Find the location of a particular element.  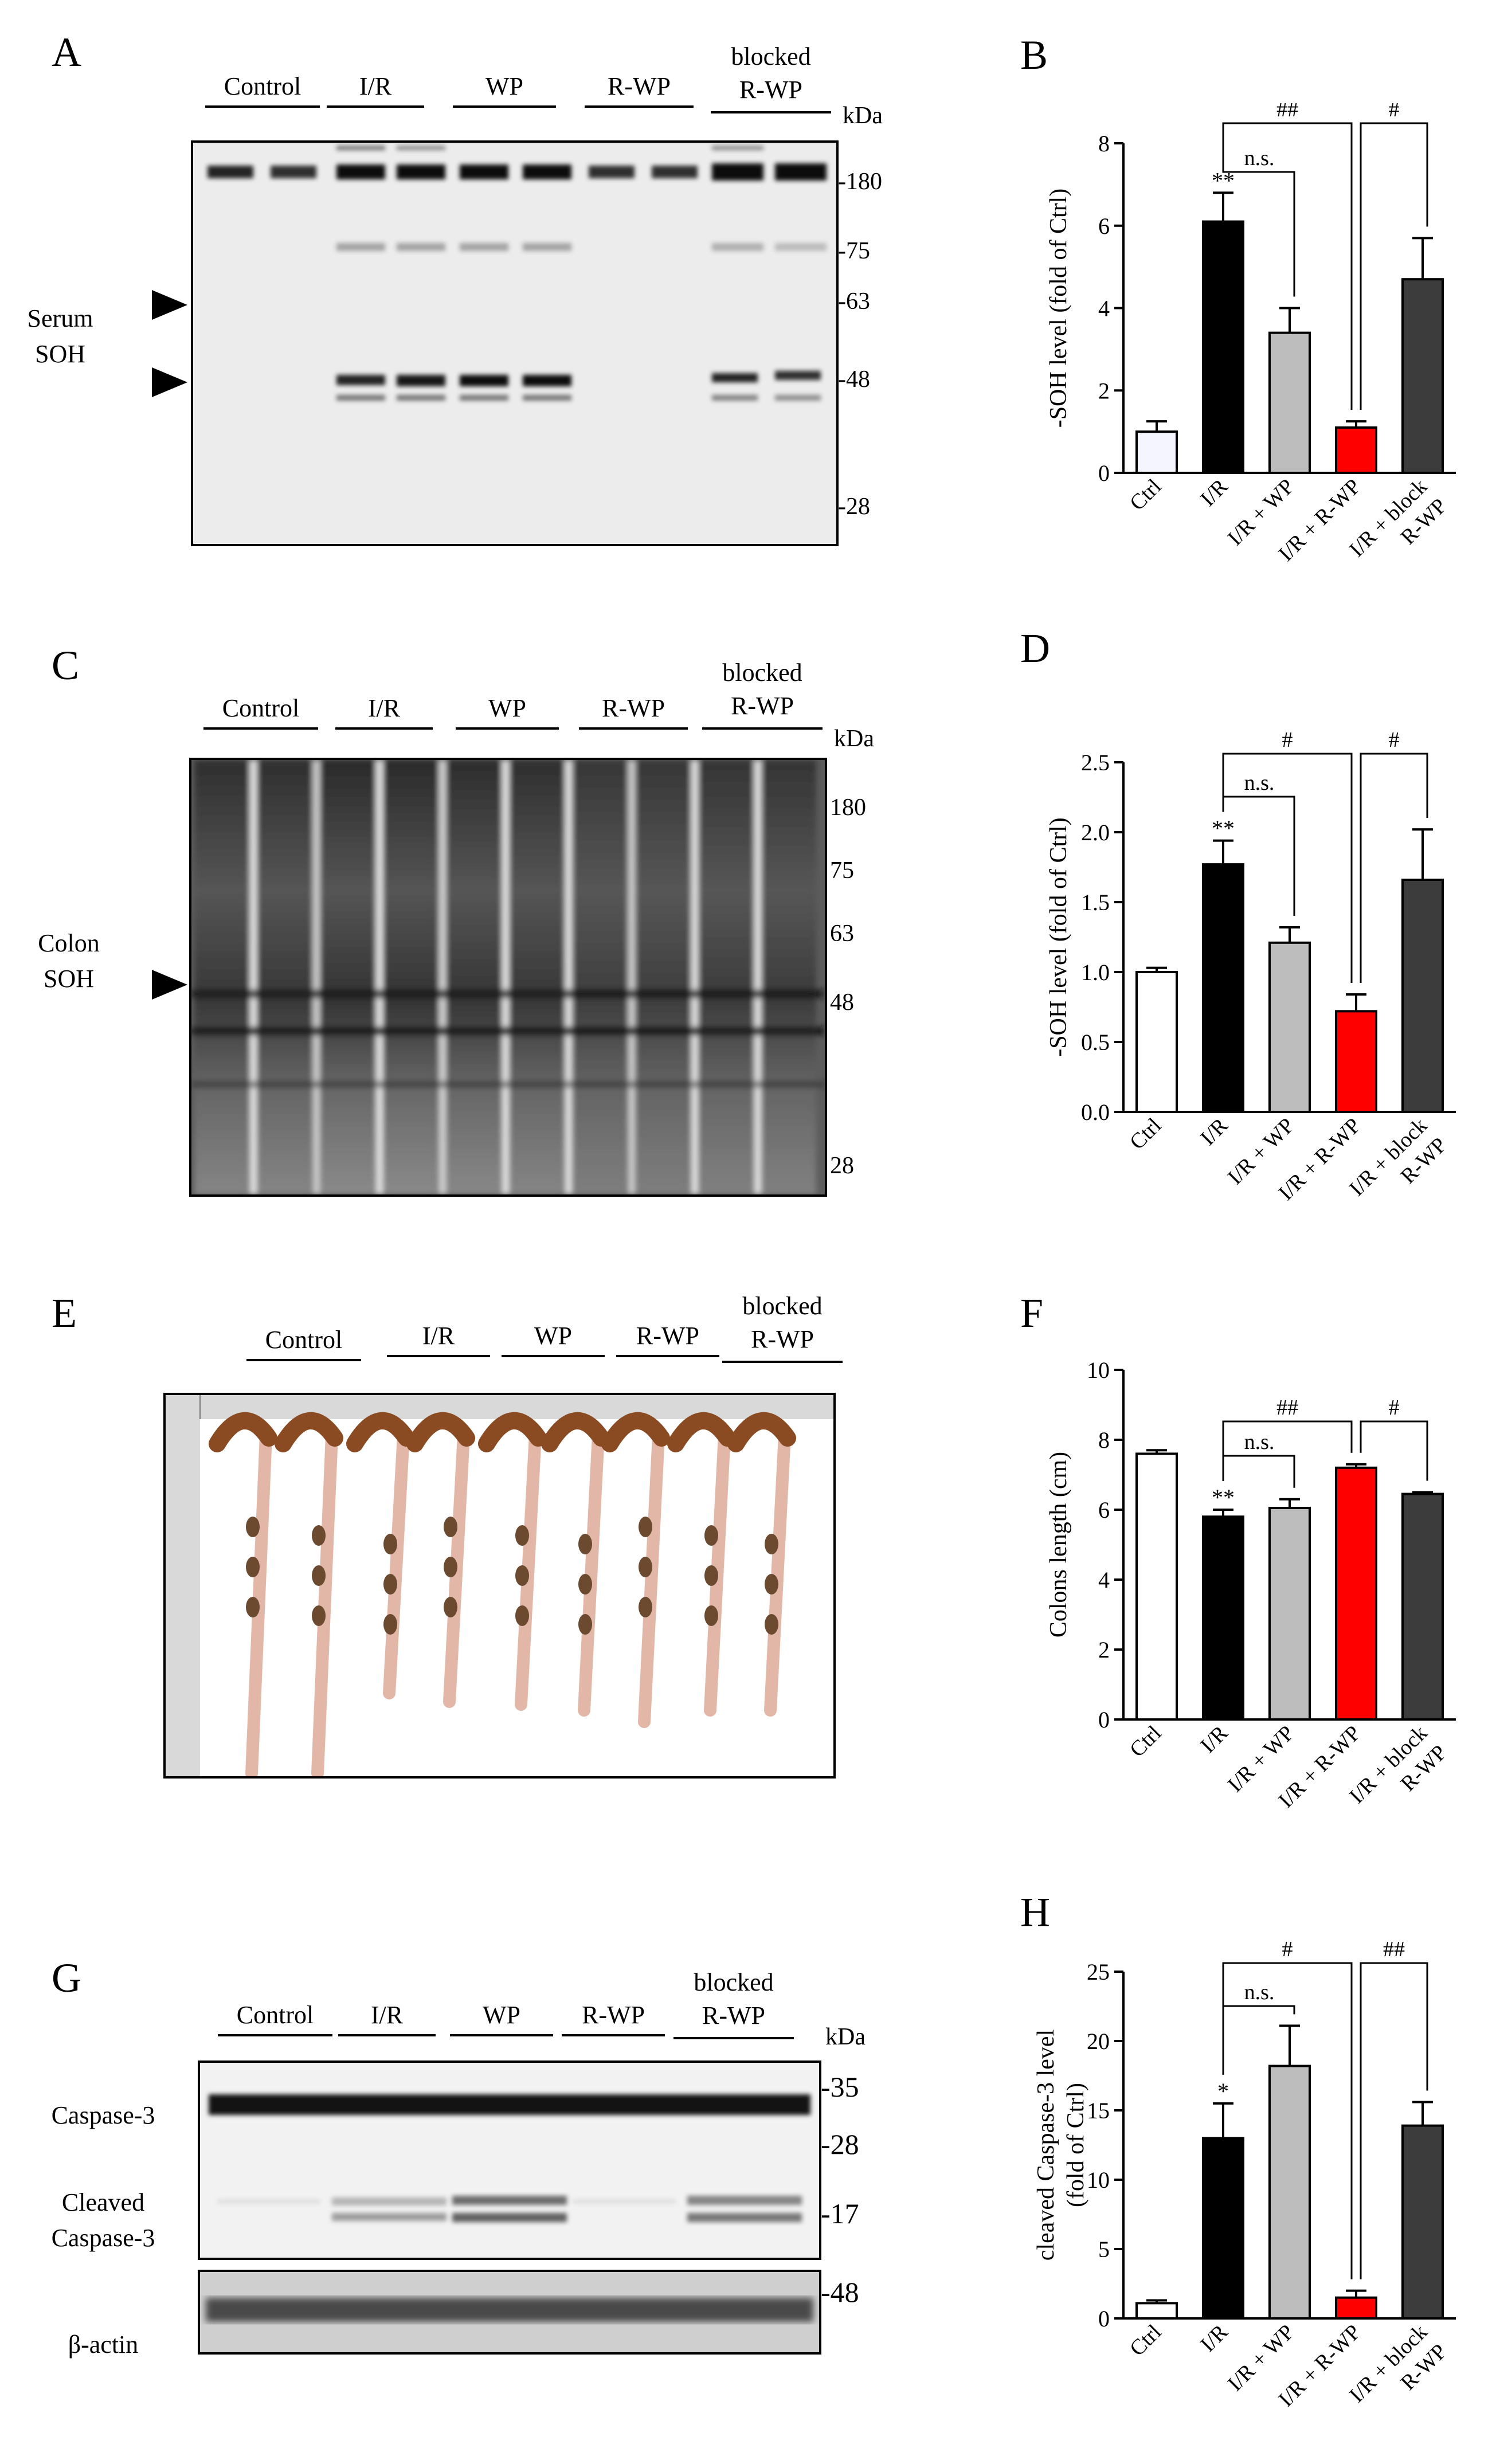

cleaved-label: Cleaved is located at coordinates (103, 2202).